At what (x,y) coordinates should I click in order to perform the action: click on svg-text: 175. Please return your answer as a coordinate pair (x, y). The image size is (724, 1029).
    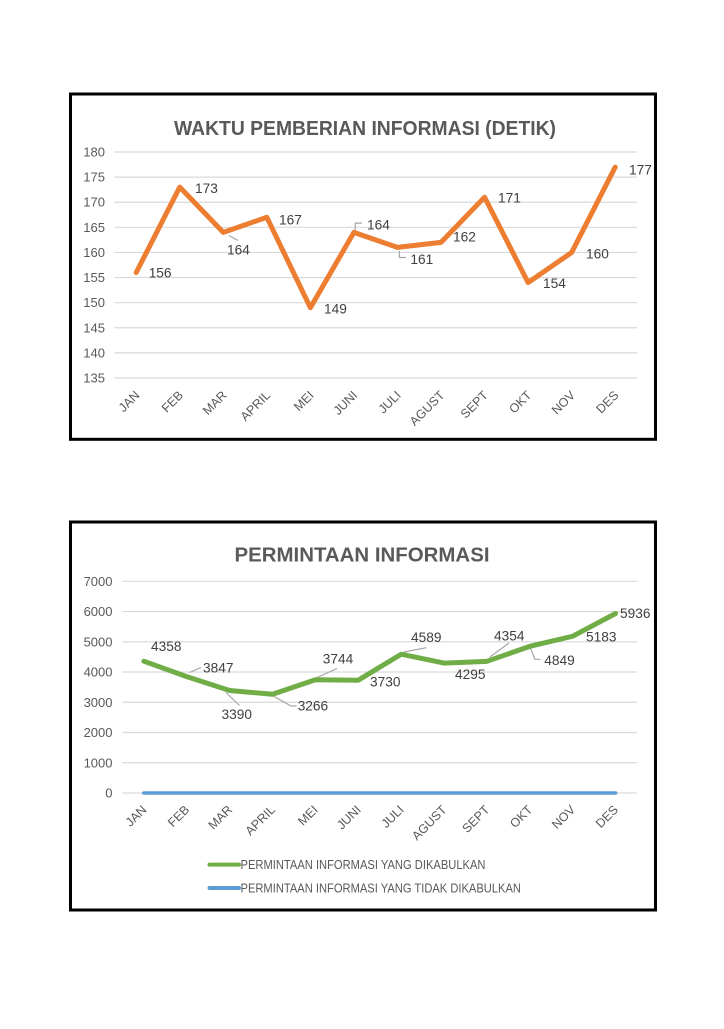
    Looking at the image, I should click on (94, 177).